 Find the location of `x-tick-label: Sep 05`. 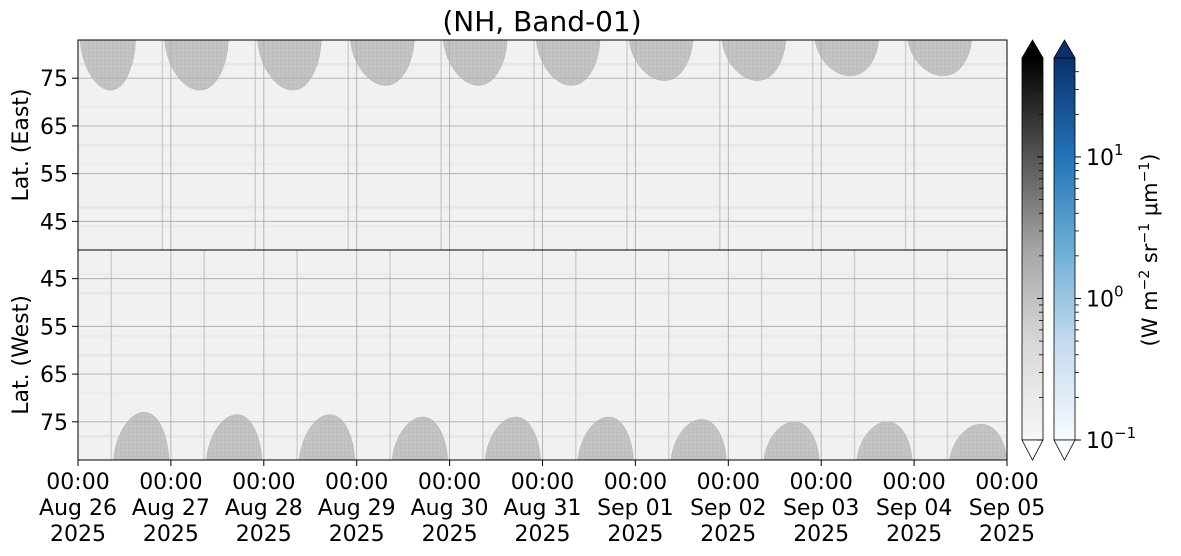

x-tick-label: Sep 05 is located at coordinates (1007, 508).